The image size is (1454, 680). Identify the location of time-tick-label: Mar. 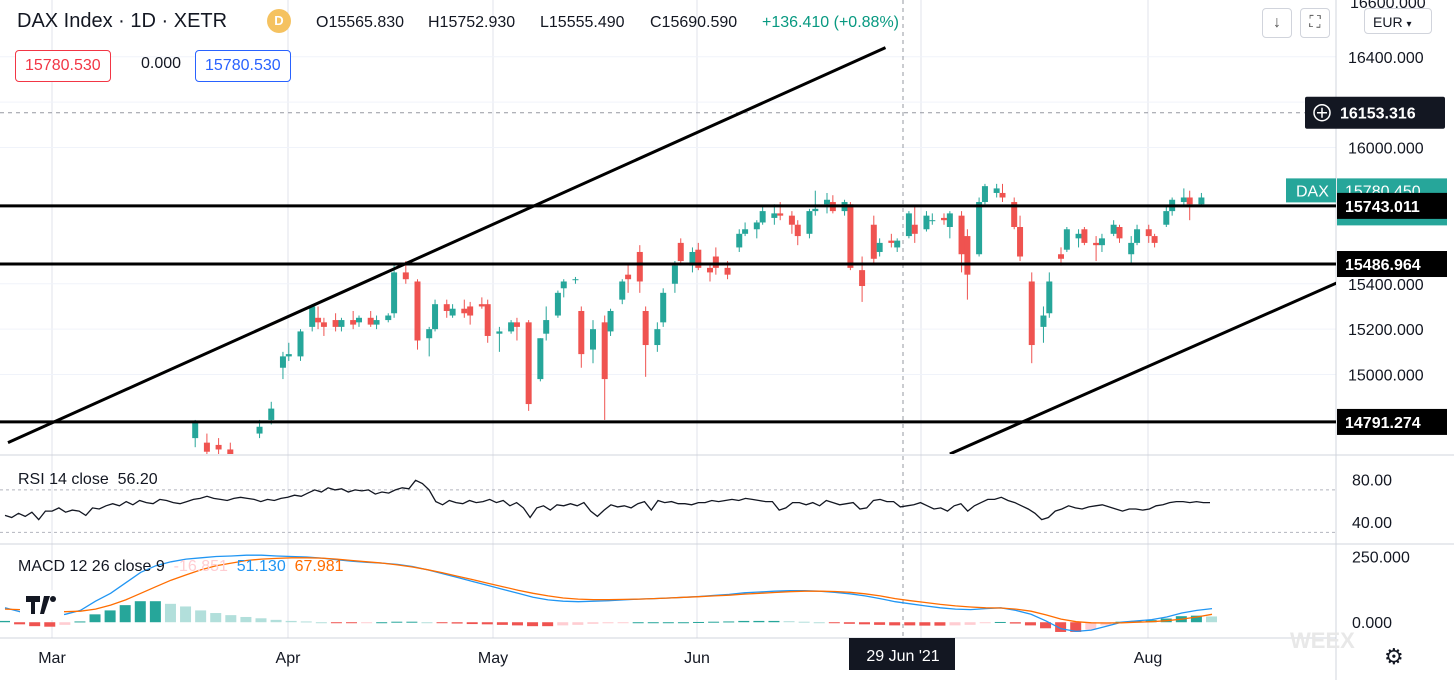
(52, 658).